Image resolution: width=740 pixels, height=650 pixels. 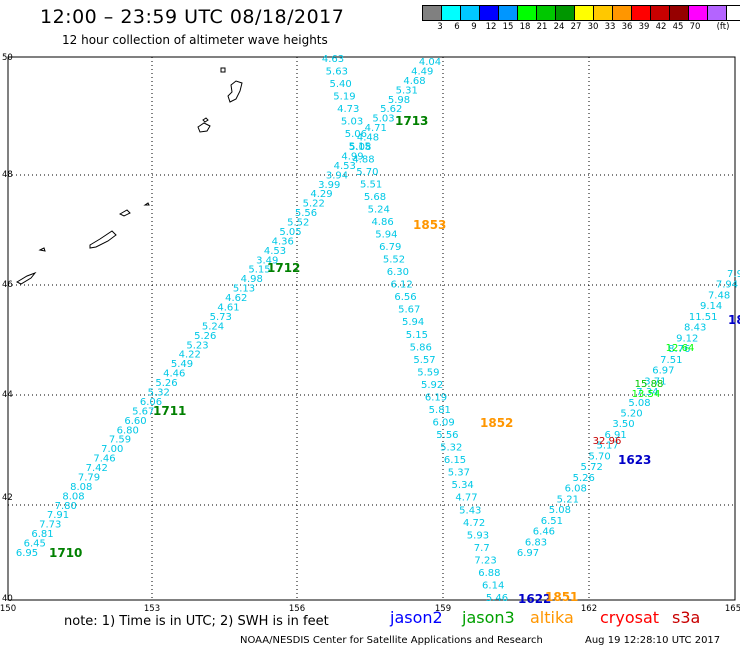 What do you see at coordinates (228, 308) in the screenshot?
I see `swh-value-track-a: 4.61` at bounding box center [228, 308].